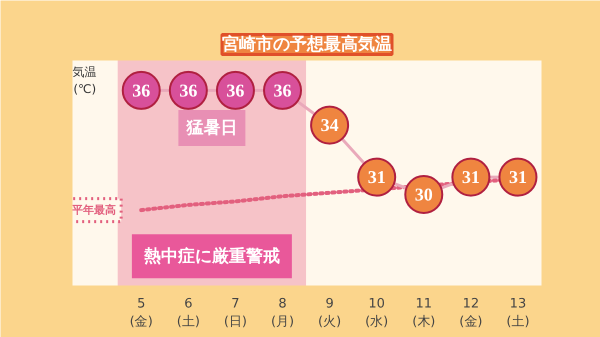 The width and height of the screenshot is (600, 337). I want to click on x-tick-label: 7 (日), so click(236, 313).